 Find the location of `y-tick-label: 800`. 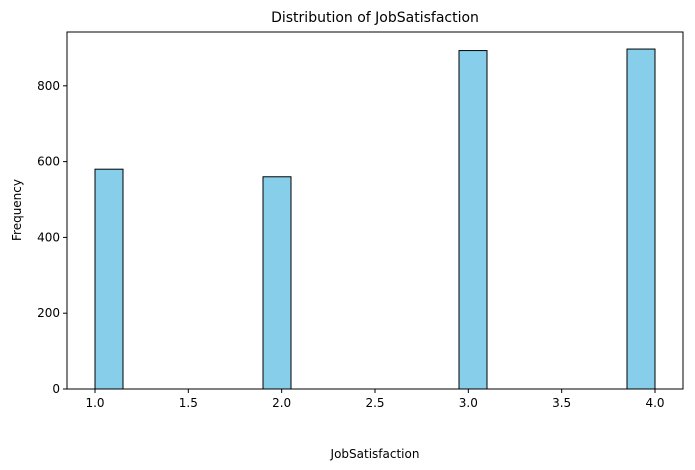

y-tick-label: 800 is located at coordinates (48, 86).